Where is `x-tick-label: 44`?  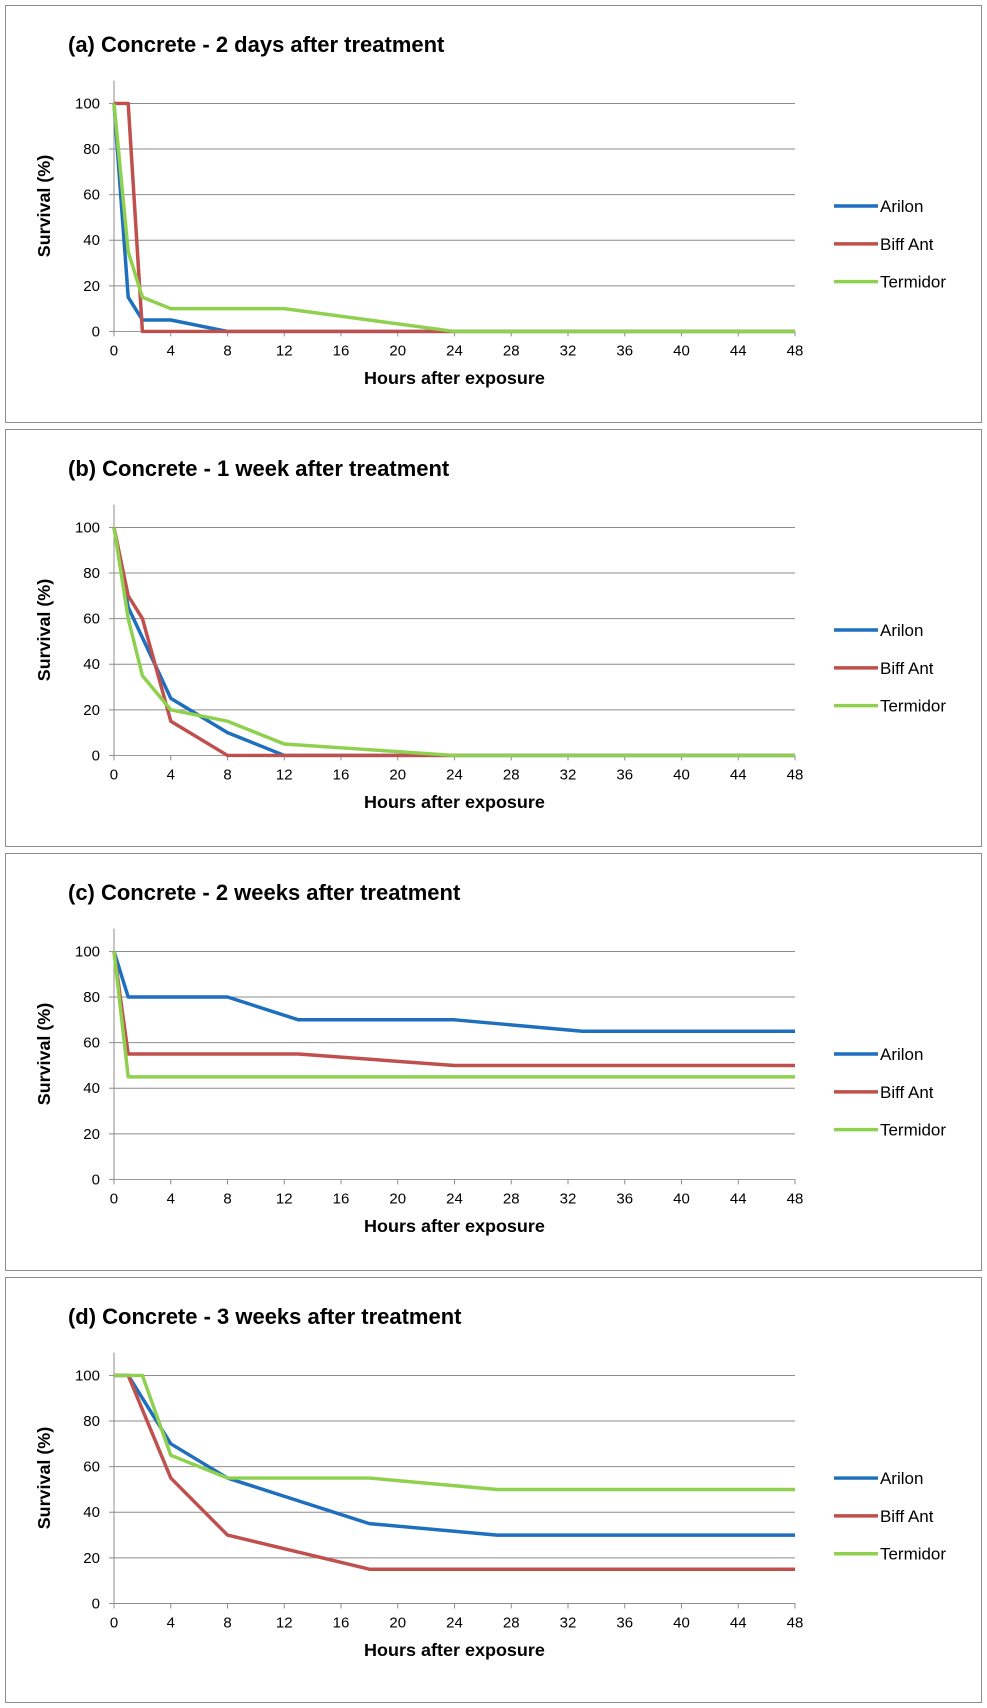
x-tick-label: 44 is located at coordinates (738, 1622).